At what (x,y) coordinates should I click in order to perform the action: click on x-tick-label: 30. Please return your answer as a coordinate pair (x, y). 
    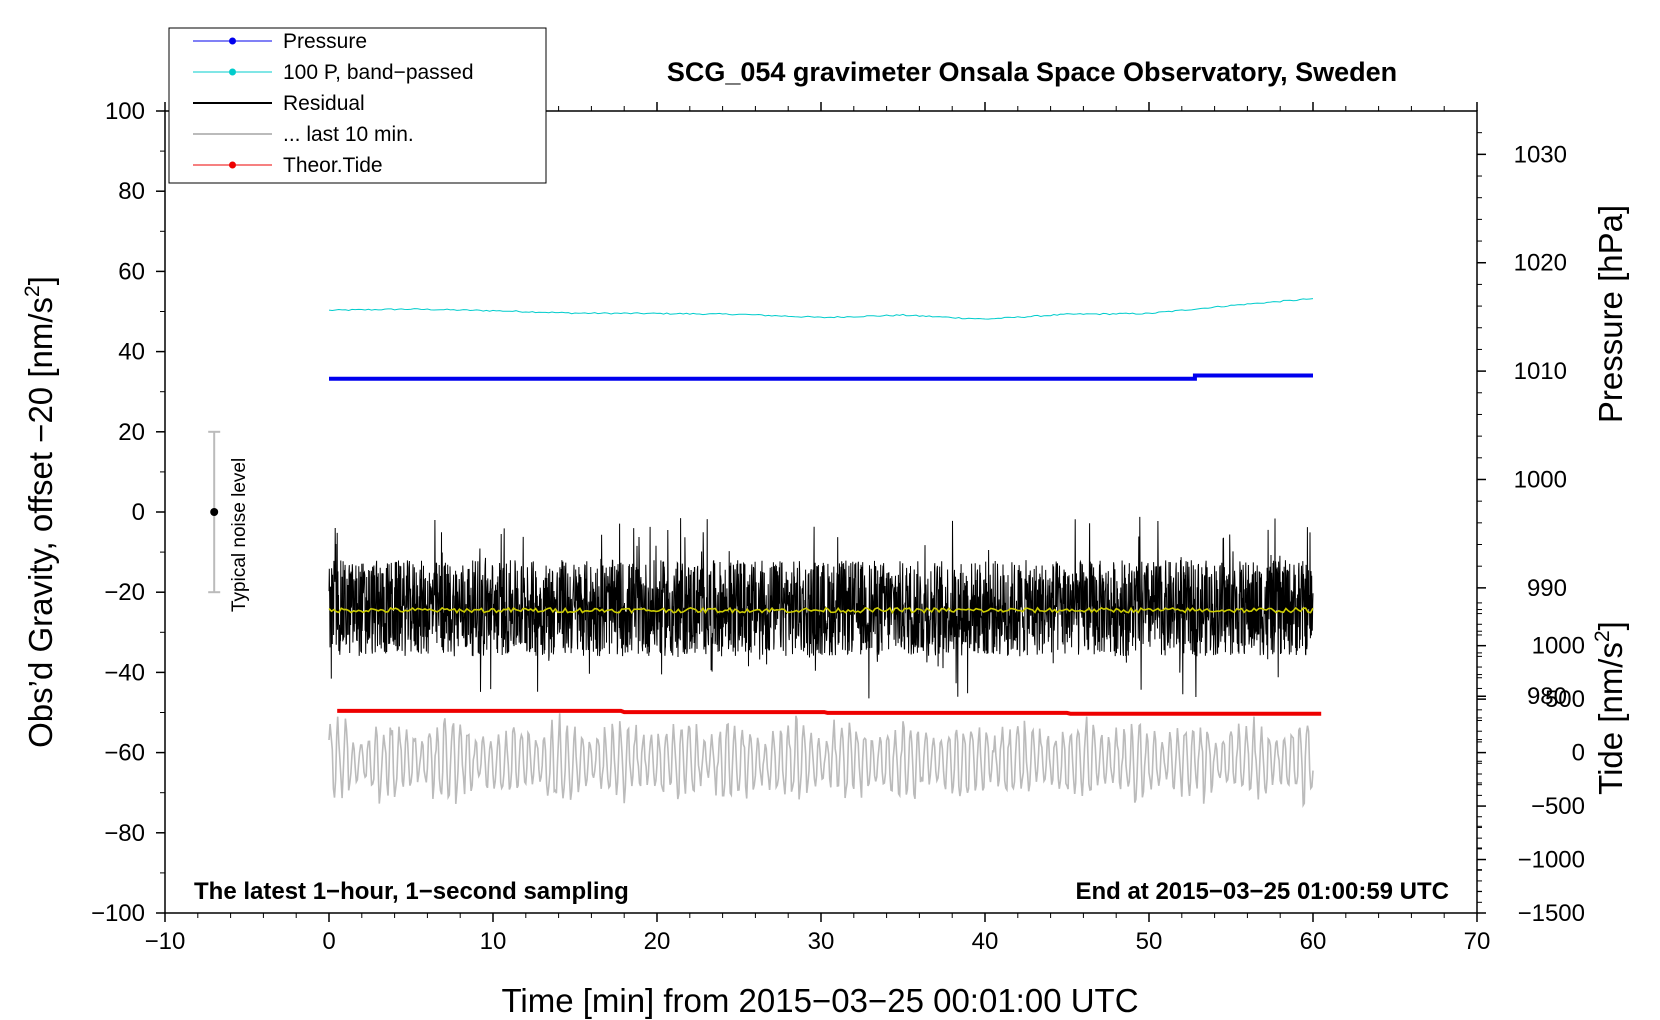
    Looking at the image, I should click on (821, 941).